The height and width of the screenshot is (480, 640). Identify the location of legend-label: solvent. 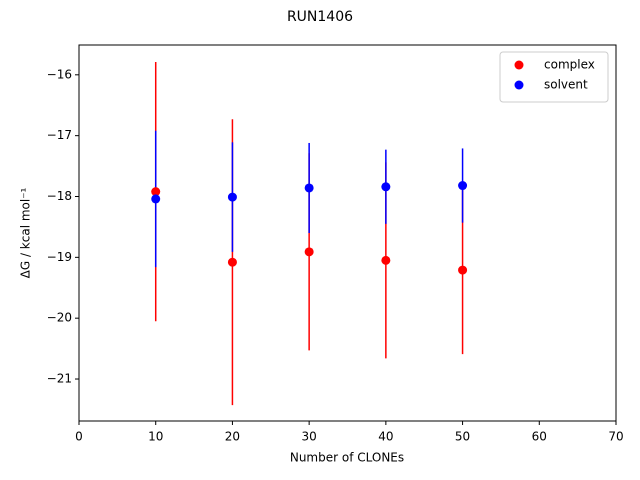
(566, 85).